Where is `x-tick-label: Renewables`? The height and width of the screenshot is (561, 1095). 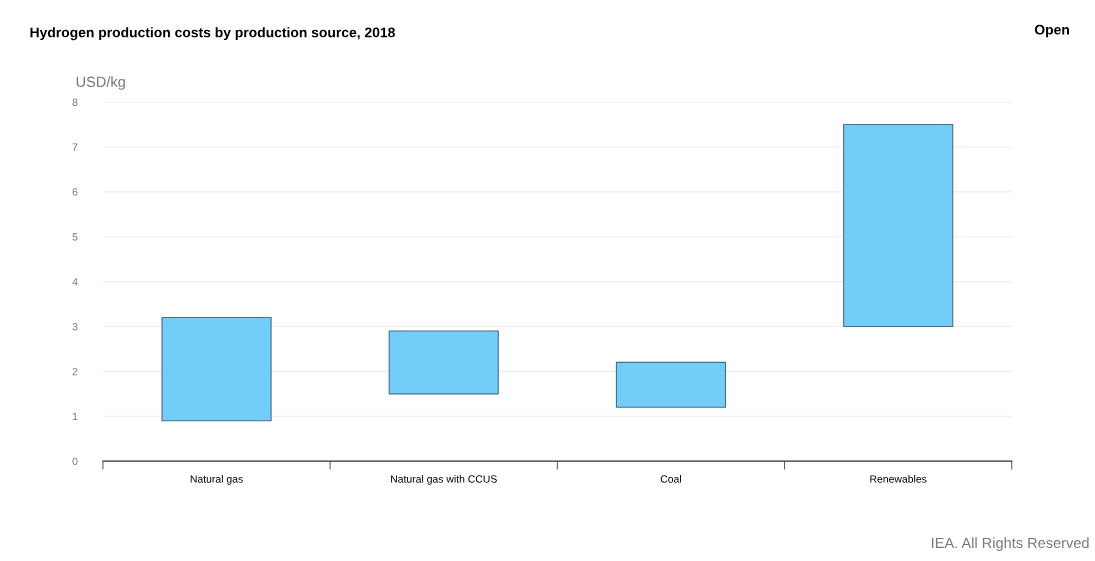 x-tick-label: Renewables is located at coordinates (898, 479).